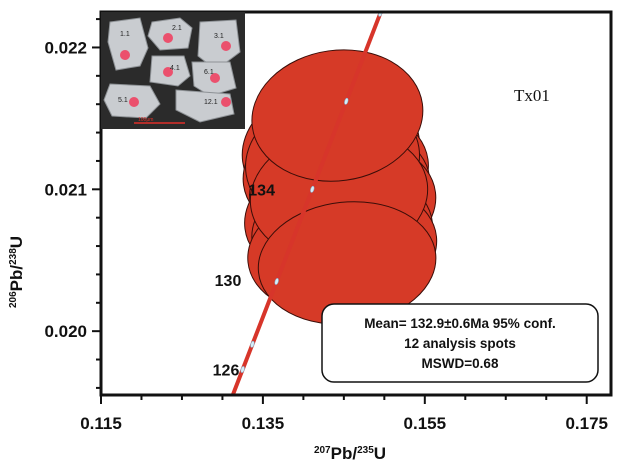 The width and height of the screenshot is (619, 463). Describe the element at coordinates (101, 423) in the screenshot. I see `x-tick-label: 0.115` at that location.